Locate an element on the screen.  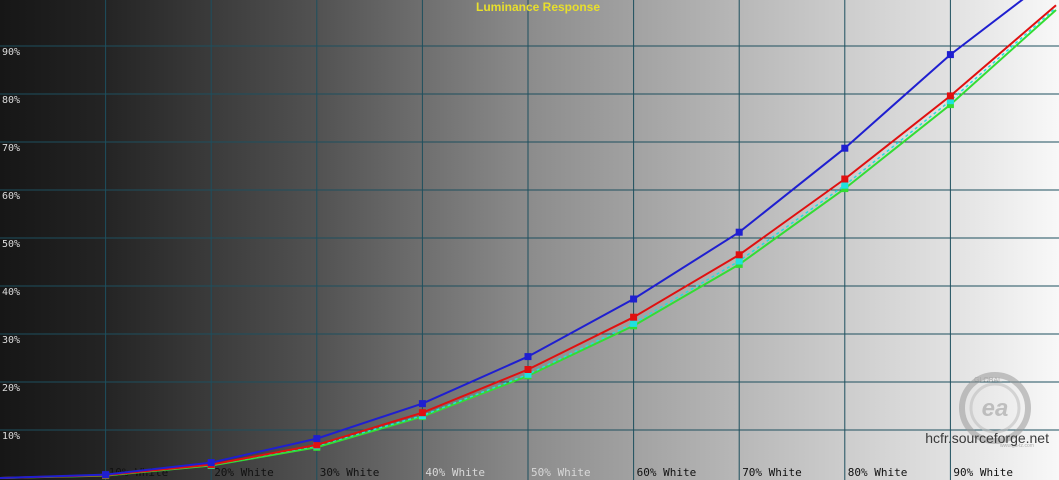
x-tick-label: 20% White is located at coordinates (244, 472).